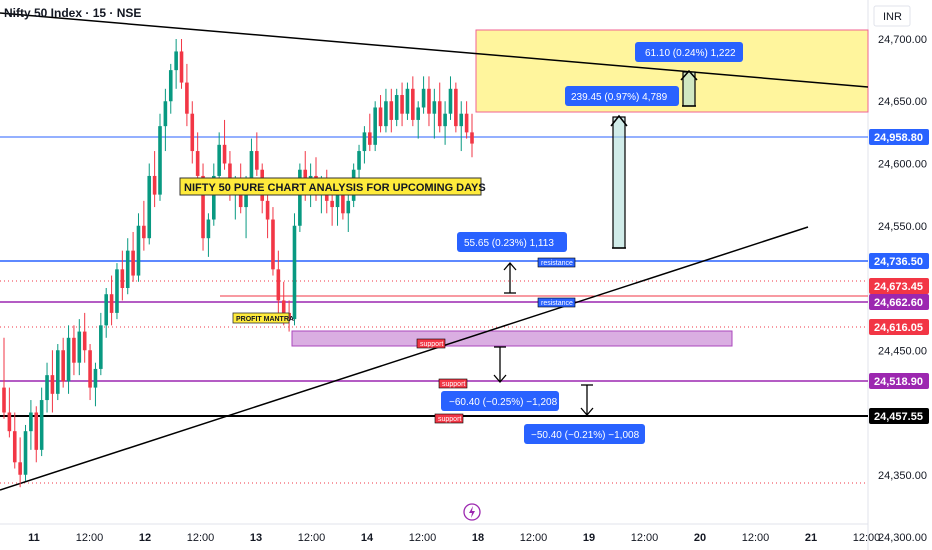 This screenshot has width=932, height=550. I want to click on resistance-tag-2-text: resistance, so click(557, 303).